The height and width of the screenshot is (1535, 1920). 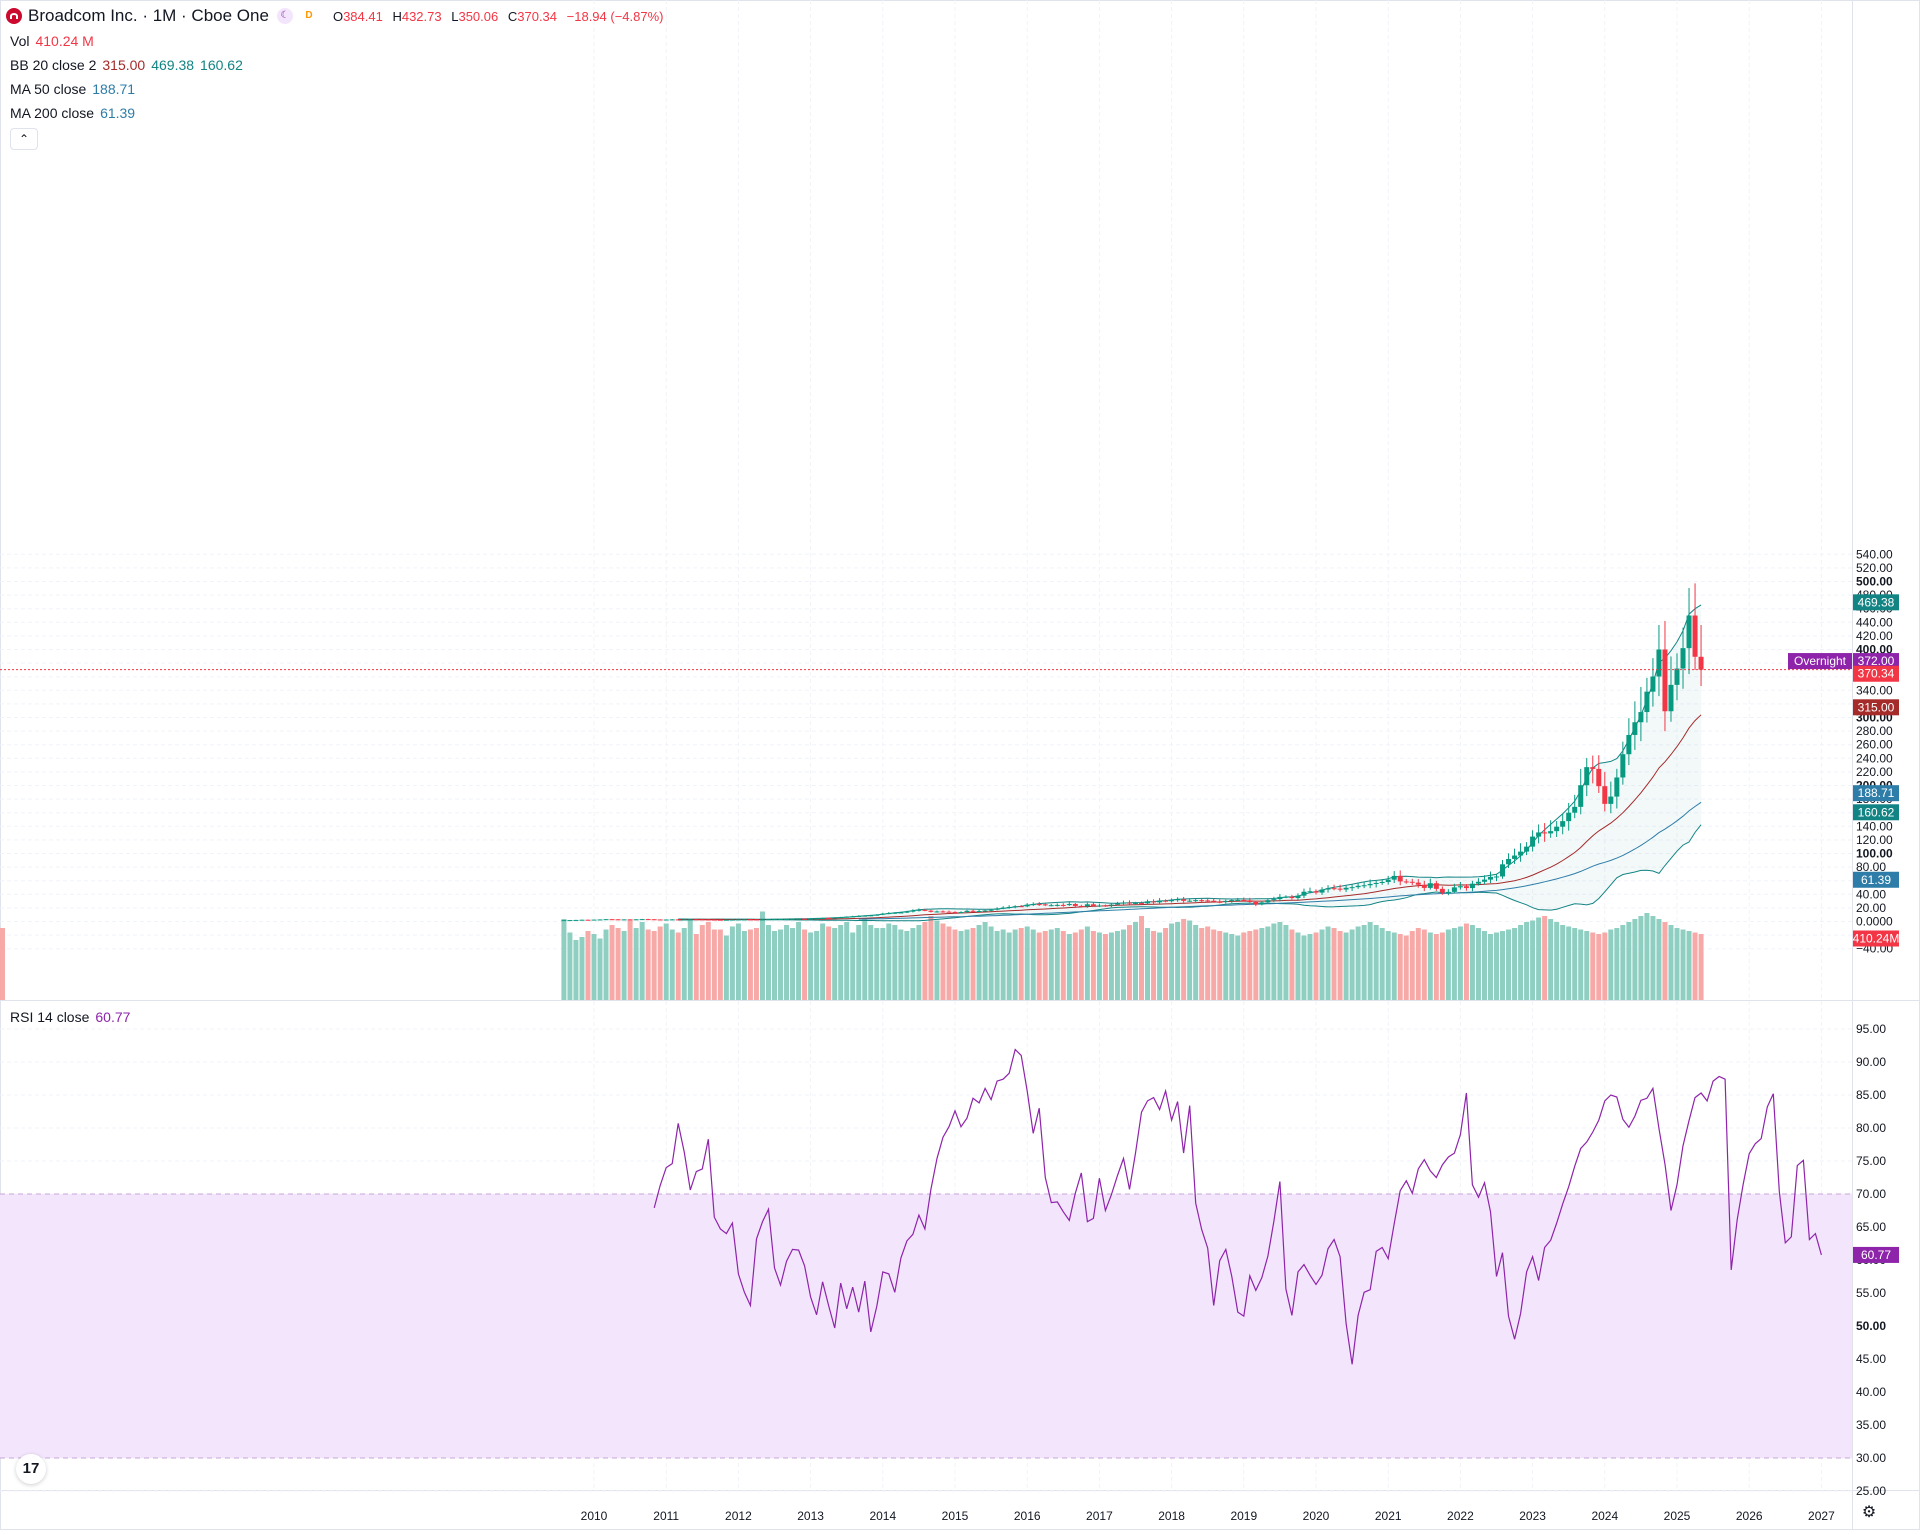 I want to click on legend-rsi: RSI 14 close 60.77, so click(x=70, y=1017).